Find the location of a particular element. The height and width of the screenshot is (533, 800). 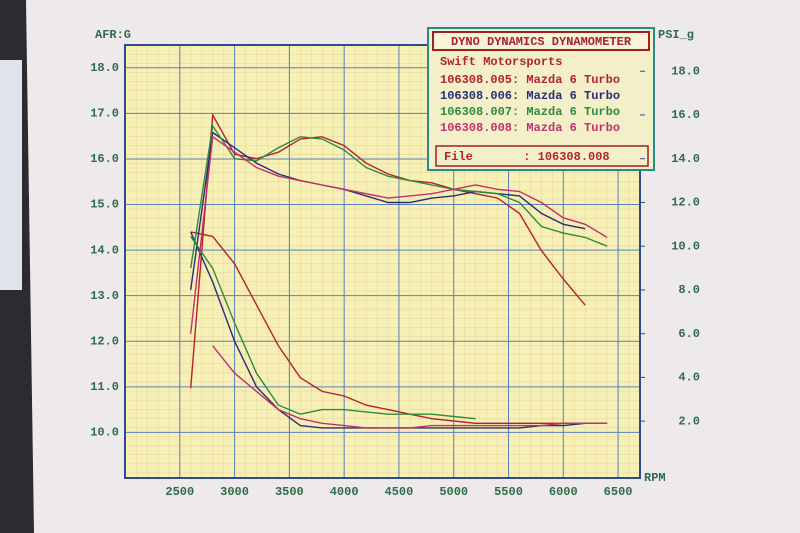

y-tick-label: 10.0 is located at coordinates (104, 433).